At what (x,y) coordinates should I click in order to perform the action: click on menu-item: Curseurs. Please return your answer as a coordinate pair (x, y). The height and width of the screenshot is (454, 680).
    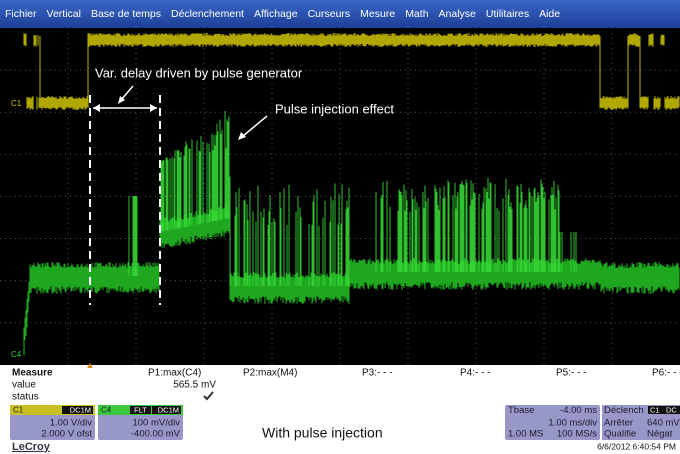
    Looking at the image, I should click on (329, 14).